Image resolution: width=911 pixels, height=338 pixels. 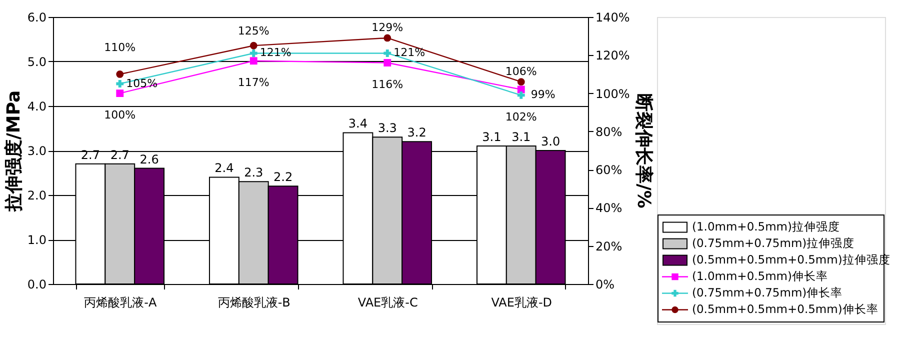 What do you see at coordinates (609, 131) in the screenshot?
I see `y2-tick-label: 80%` at bounding box center [609, 131].